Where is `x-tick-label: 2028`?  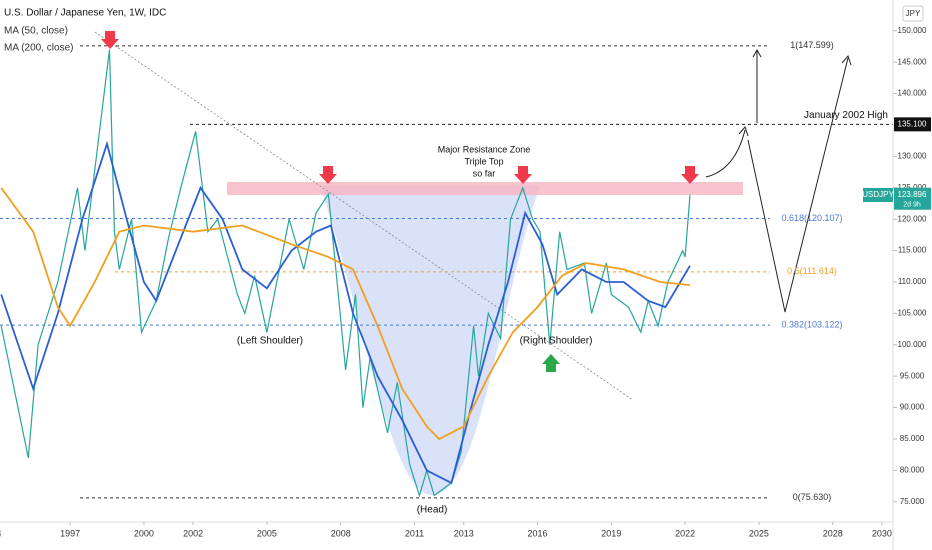 x-tick-label: 2028 is located at coordinates (833, 533).